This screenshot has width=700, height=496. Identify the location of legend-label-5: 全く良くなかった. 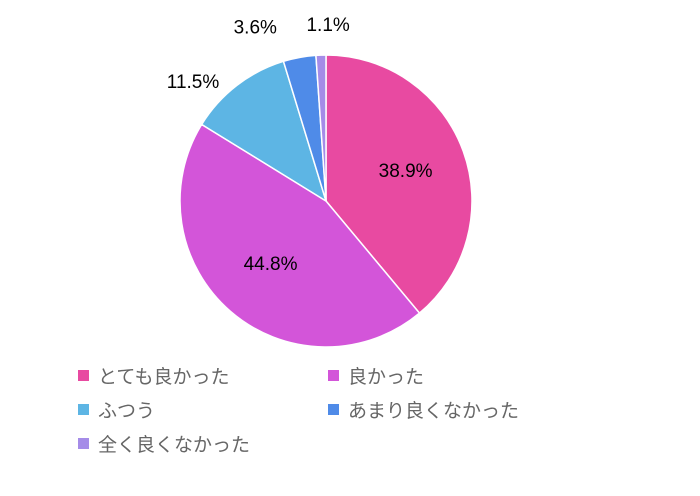
(174, 444).